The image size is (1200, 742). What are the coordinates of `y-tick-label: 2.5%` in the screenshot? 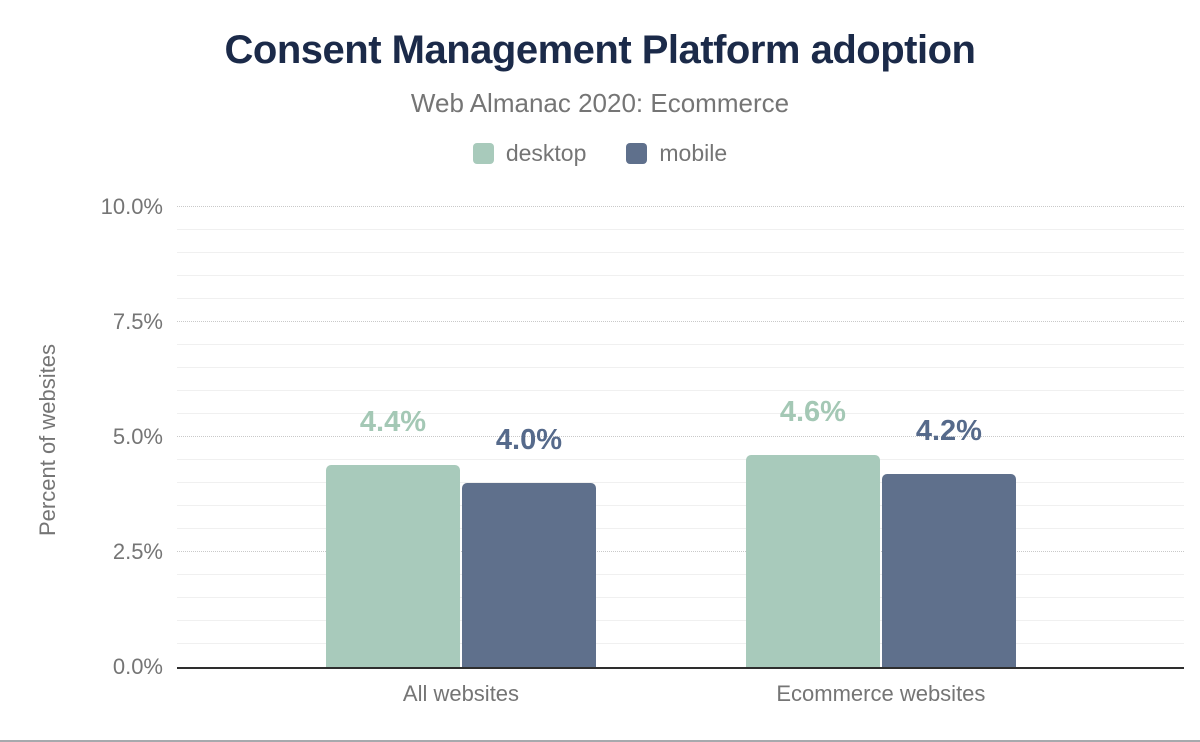 It's located at (137, 551).